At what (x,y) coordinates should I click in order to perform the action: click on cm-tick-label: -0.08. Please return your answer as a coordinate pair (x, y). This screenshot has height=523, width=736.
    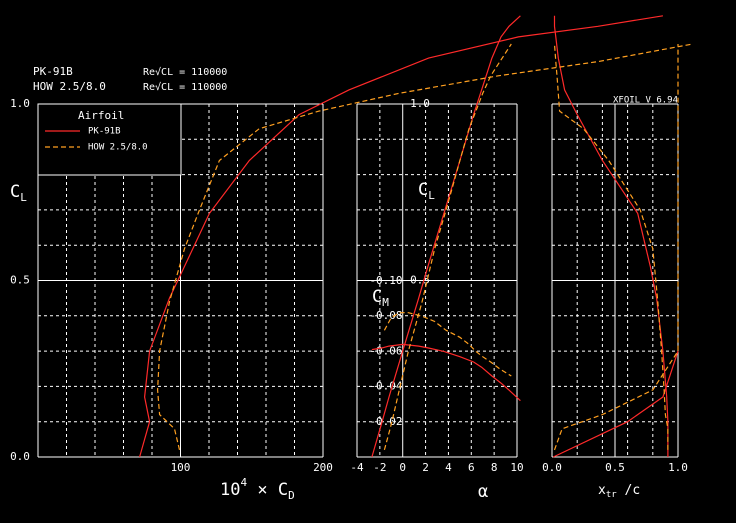
    Looking at the image, I should click on (385, 315).